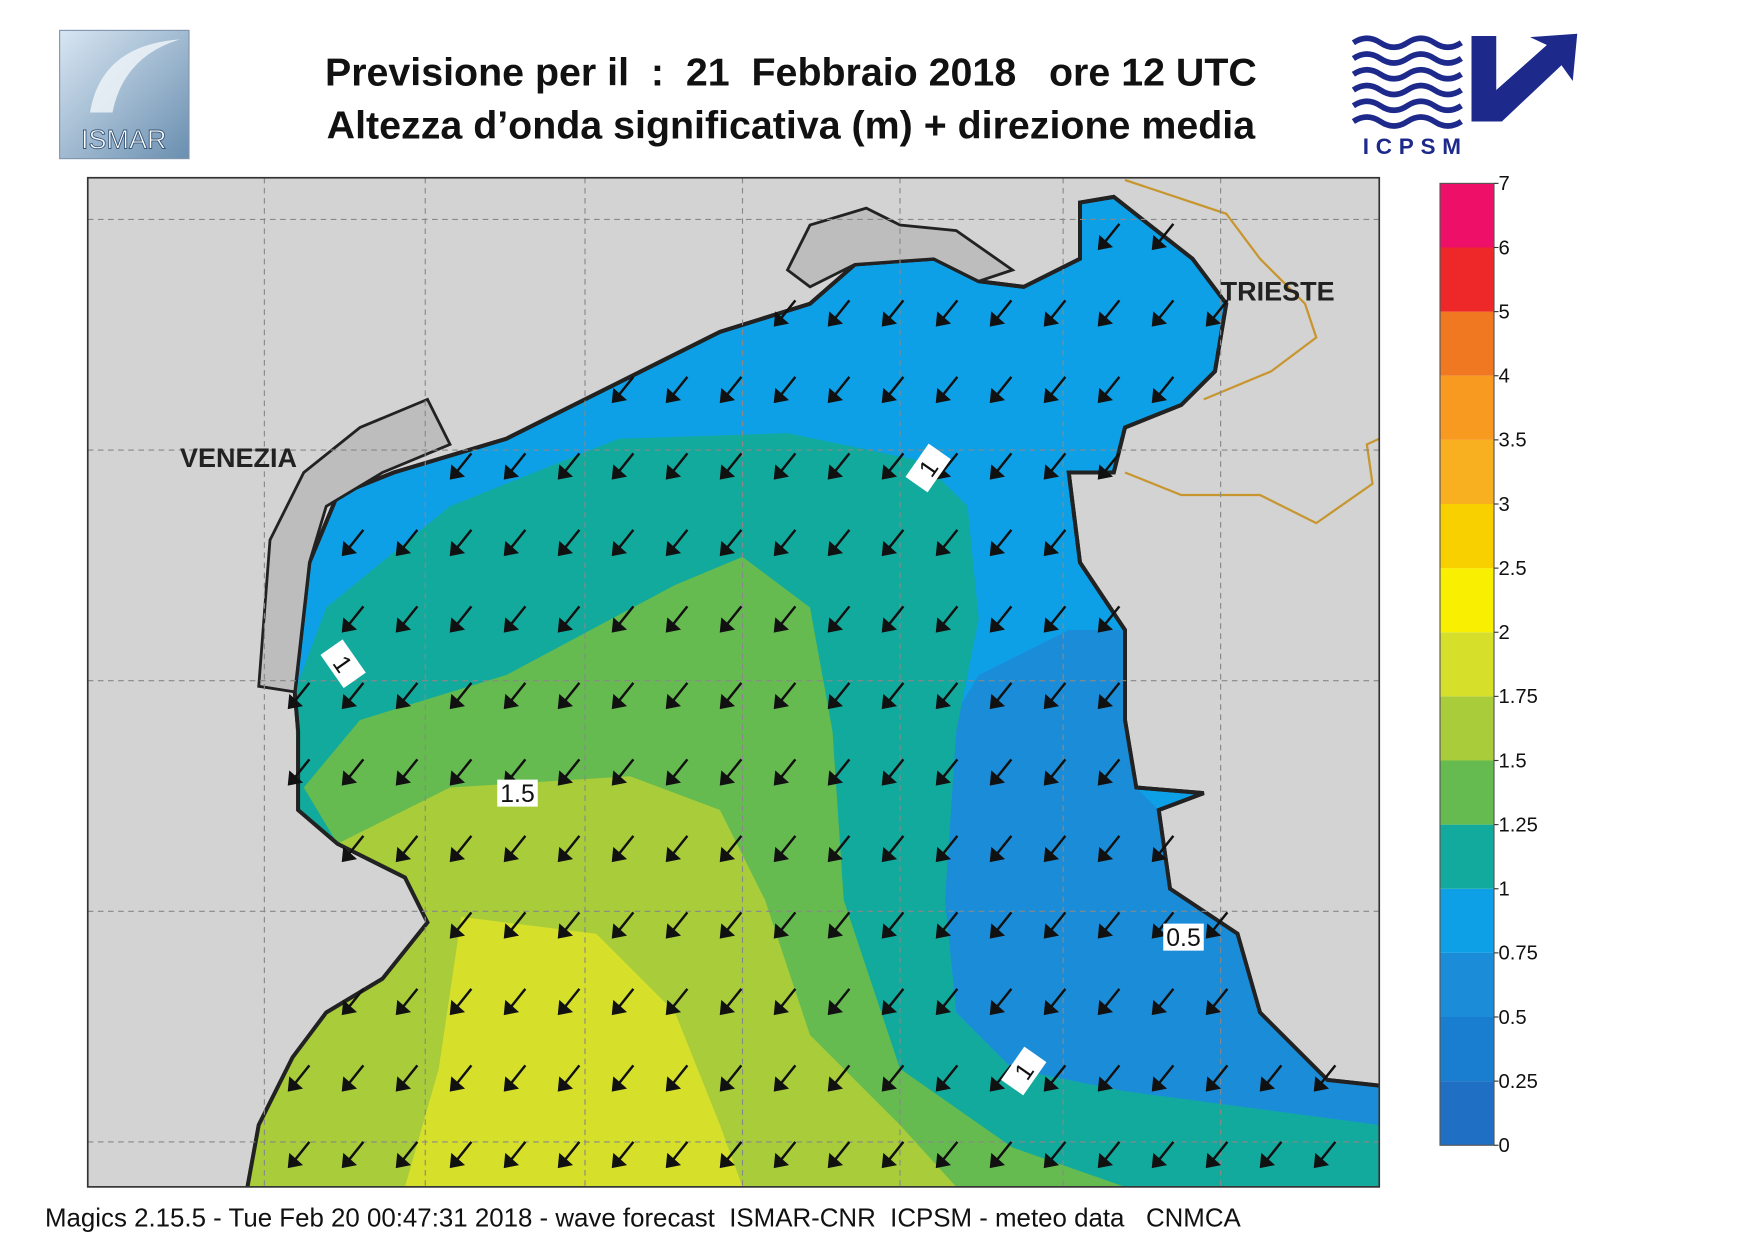 The height and width of the screenshot is (1247, 1755). Describe the element at coordinates (1278, 291) in the screenshot. I see `place-label: TRIESTE` at that location.